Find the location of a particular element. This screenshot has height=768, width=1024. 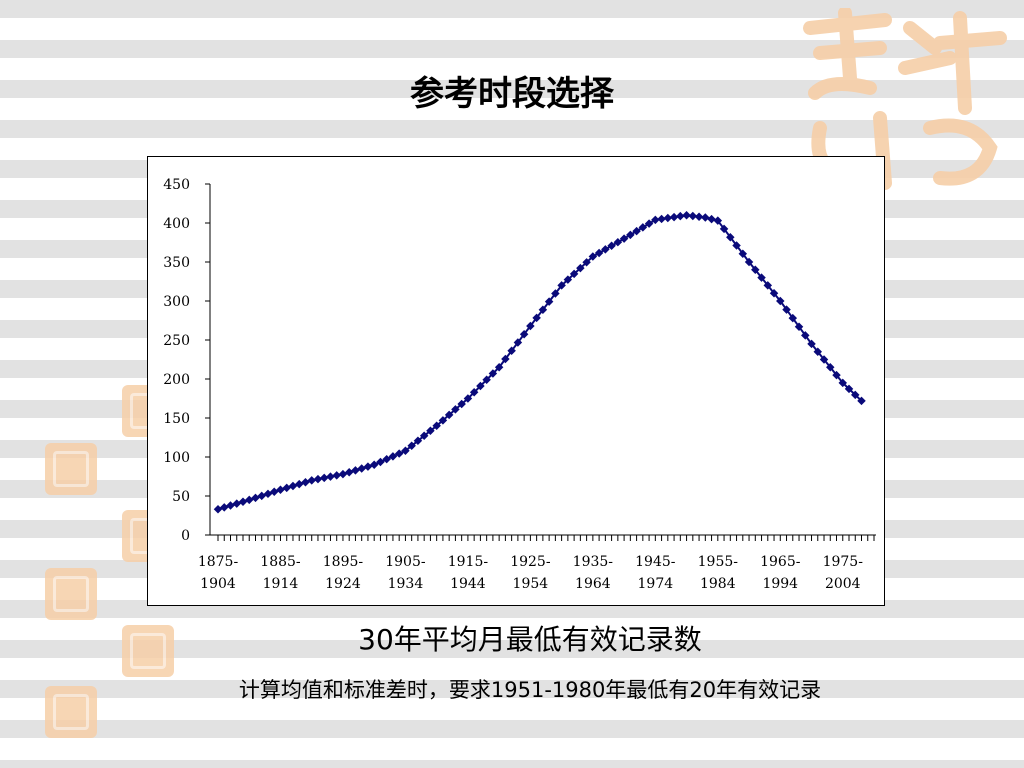

x-tick-label: 1965- is located at coordinates (780, 562).